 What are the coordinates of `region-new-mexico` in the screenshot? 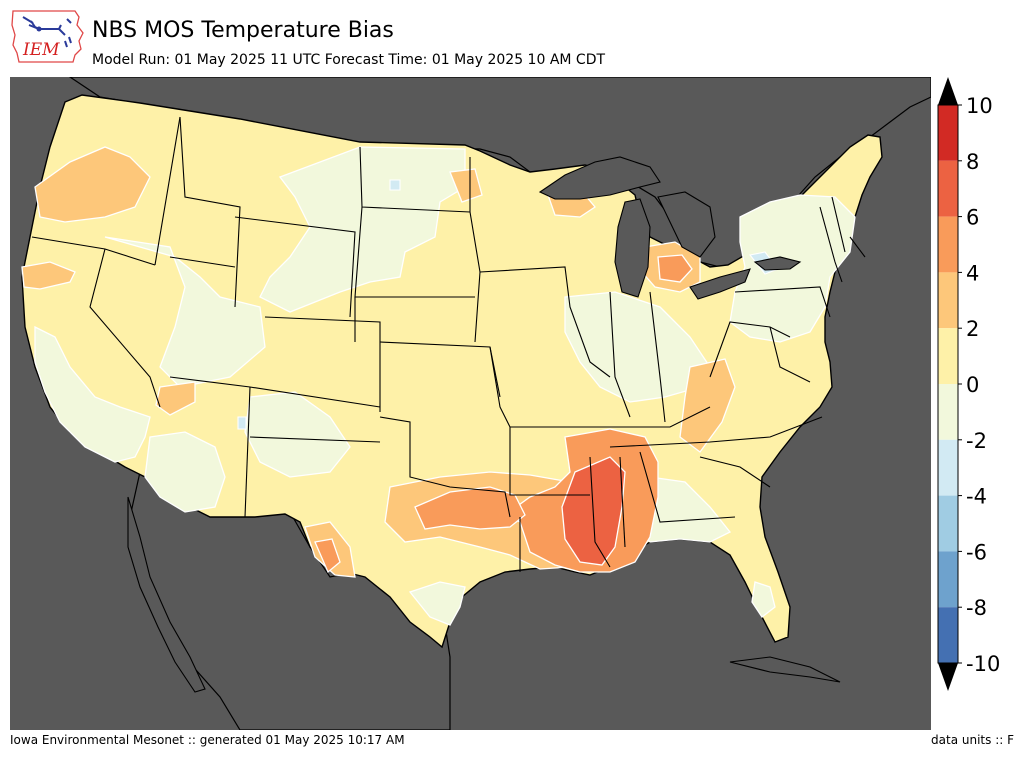 It's located at (297, 434).